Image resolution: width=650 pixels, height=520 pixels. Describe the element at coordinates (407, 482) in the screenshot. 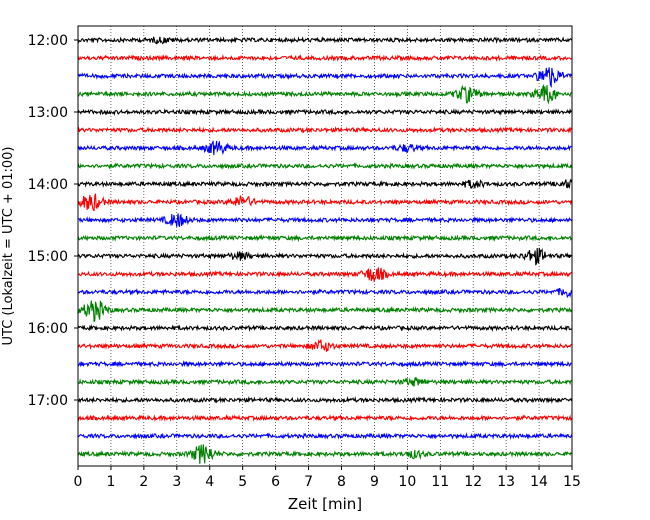

I see `x-tick-label: 10` at that location.